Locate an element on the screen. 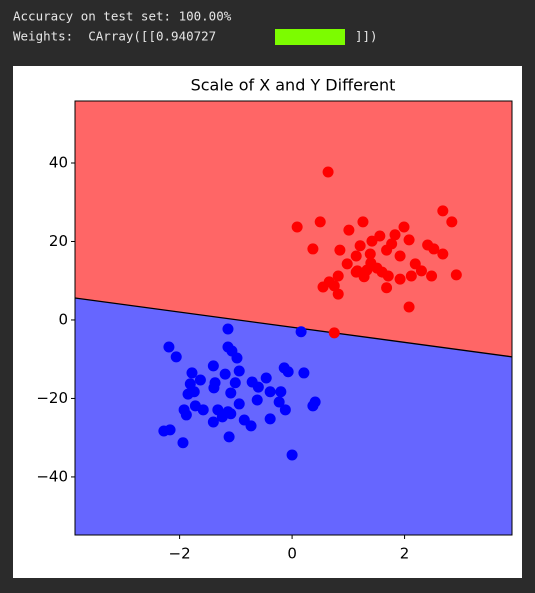 The image size is (535, 593). x-tick-label: 2 is located at coordinates (405, 554).